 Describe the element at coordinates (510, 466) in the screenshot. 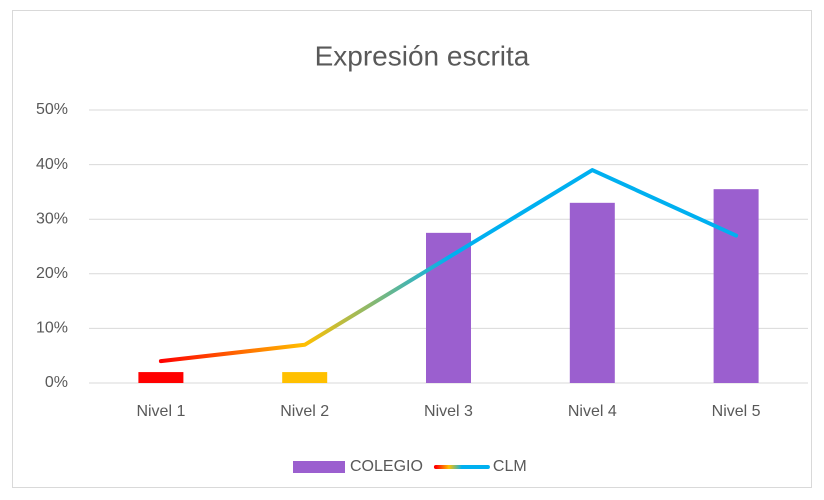

I see `legend-label: CLM` at that location.